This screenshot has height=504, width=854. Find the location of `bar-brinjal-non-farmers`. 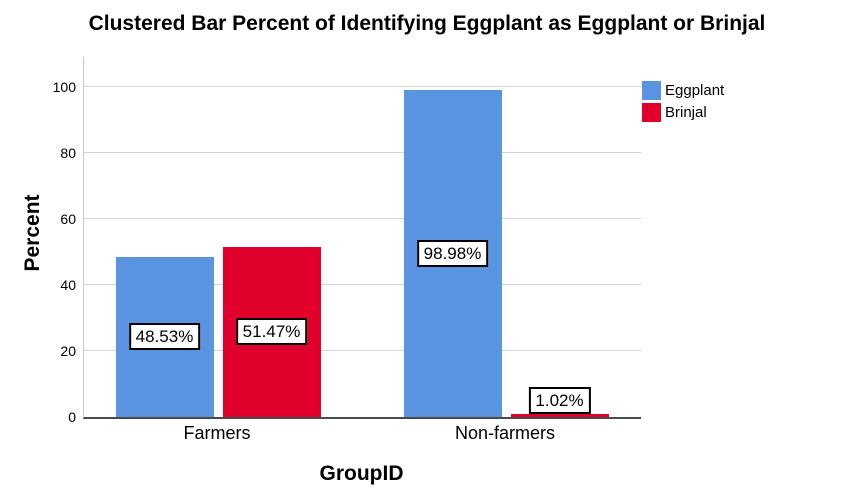

bar-brinjal-non-farmers is located at coordinates (559, 415).